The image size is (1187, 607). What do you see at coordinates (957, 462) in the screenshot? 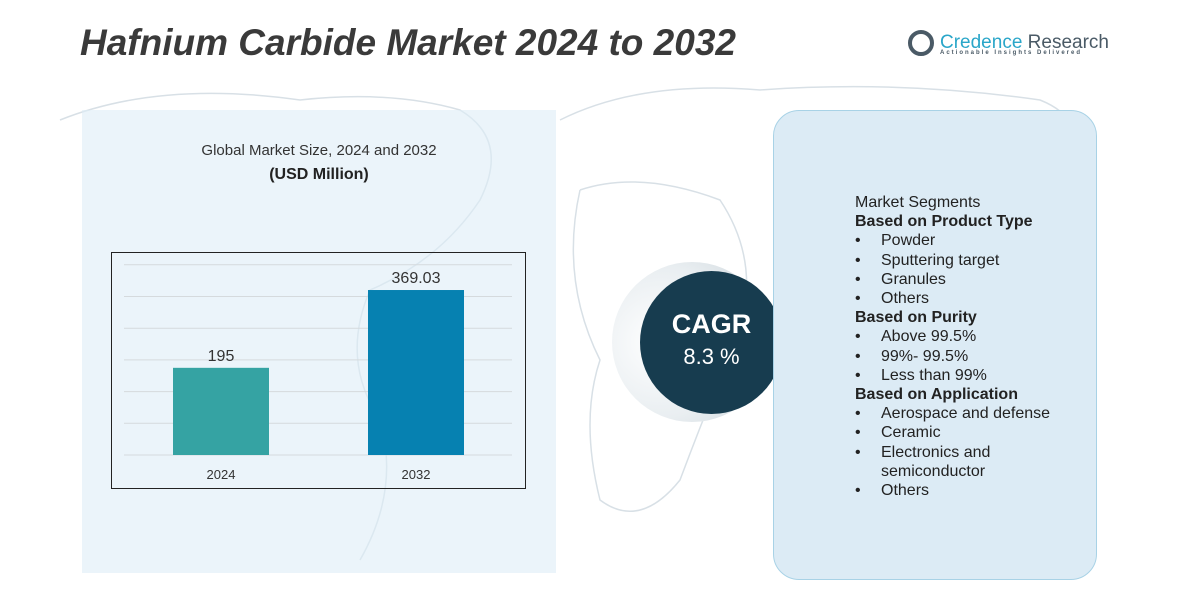
I see `segment-item: Electronics and semiconductor` at bounding box center [957, 462].